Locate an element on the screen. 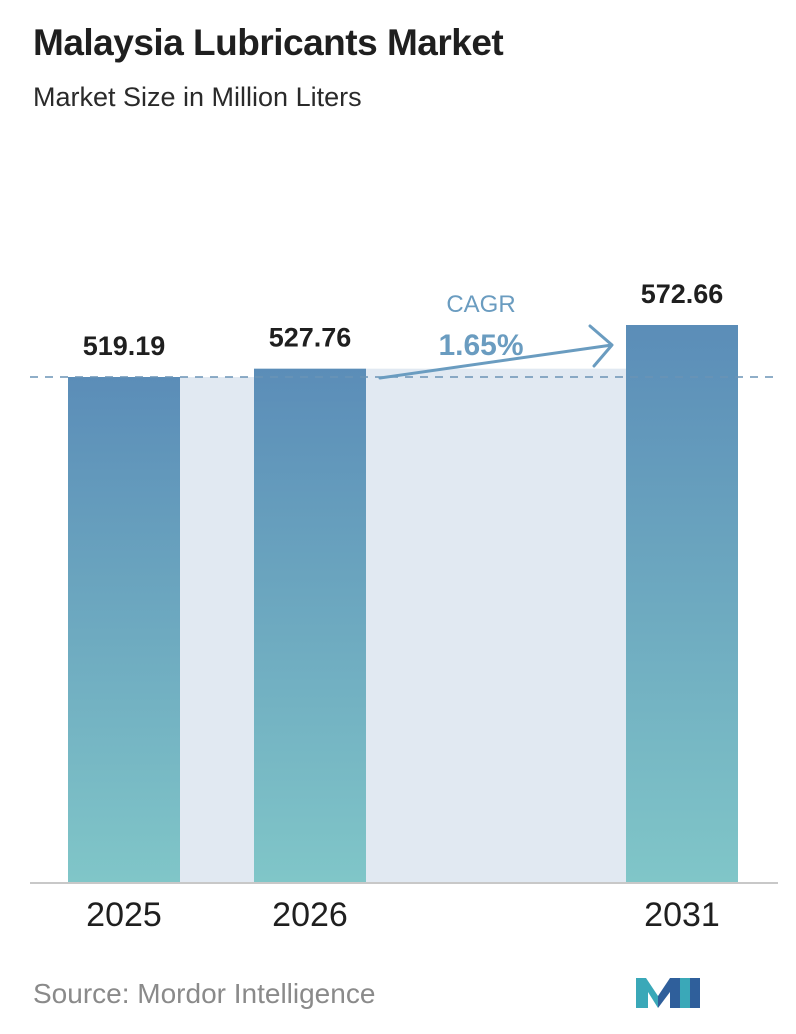  x-tick-label-2031: 2031 is located at coordinates (682, 915).